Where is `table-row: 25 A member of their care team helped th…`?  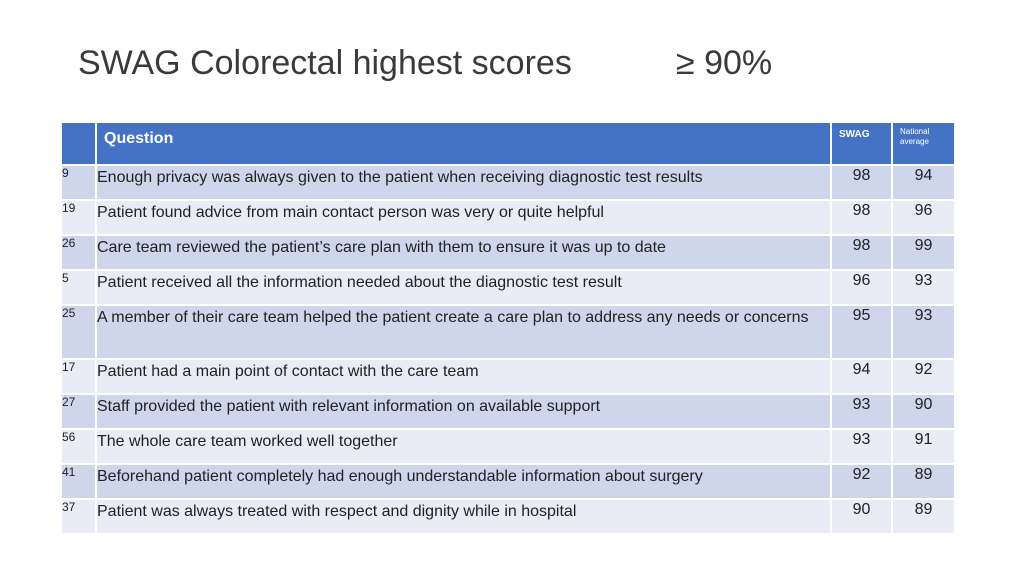 table-row: 25 A member of their care team helped th… is located at coordinates (508, 332).